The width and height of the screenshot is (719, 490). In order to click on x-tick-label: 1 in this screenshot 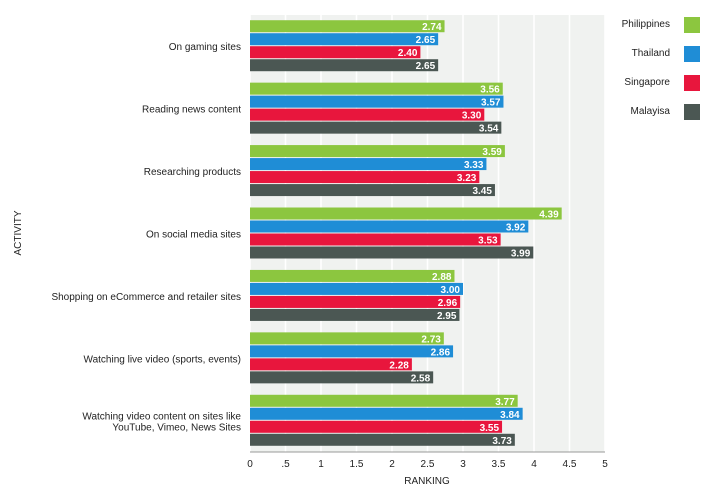, I will do `click(321, 464)`.